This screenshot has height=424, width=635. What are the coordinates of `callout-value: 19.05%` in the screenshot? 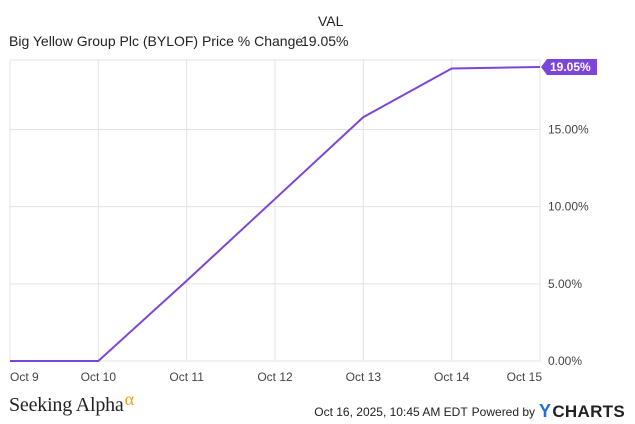 It's located at (570, 67).